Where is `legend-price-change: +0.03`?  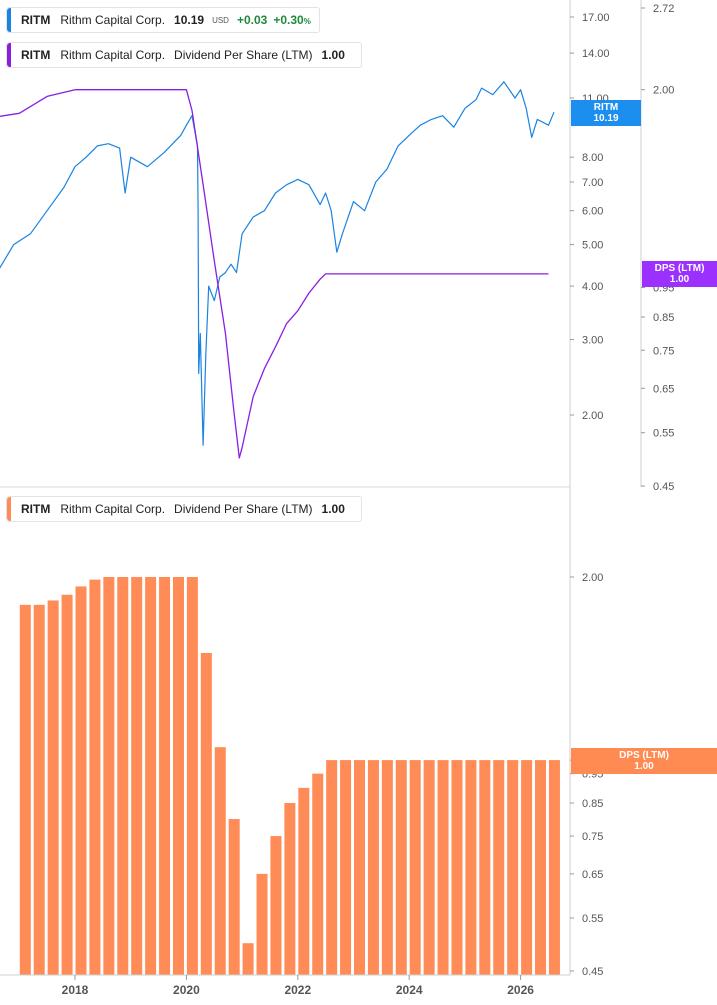
legend-price-change: +0.03 is located at coordinates (252, 20).